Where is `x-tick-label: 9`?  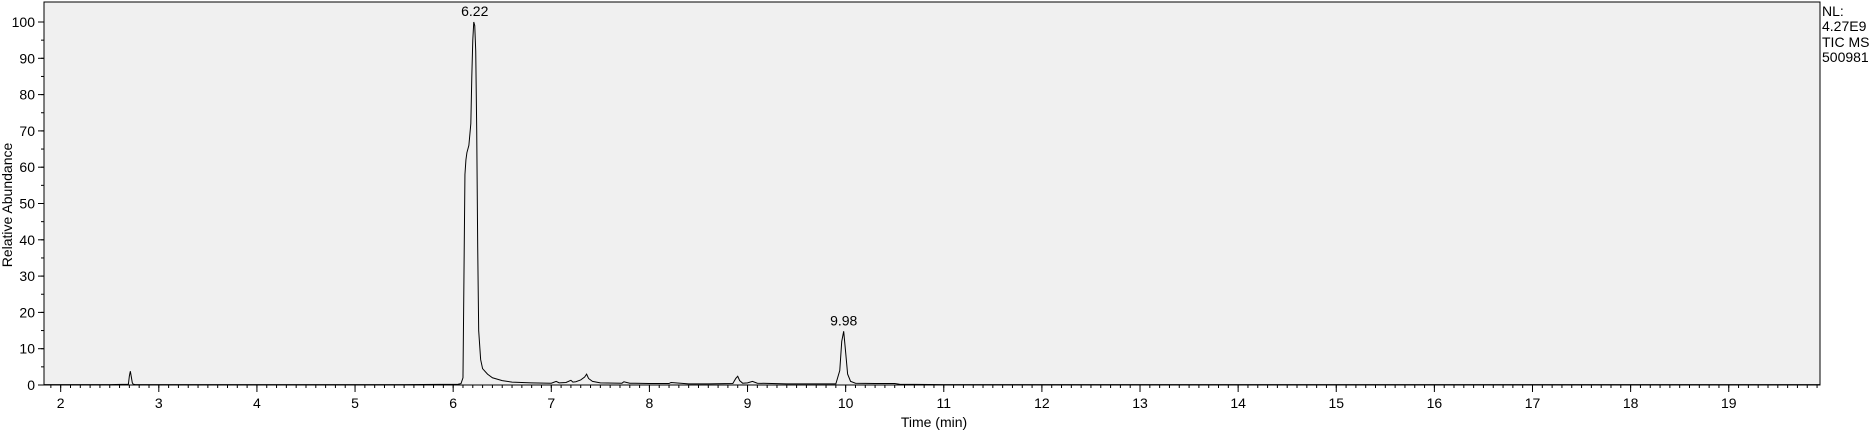 x-tick-label: 9 is located at coordinates (748, 403).